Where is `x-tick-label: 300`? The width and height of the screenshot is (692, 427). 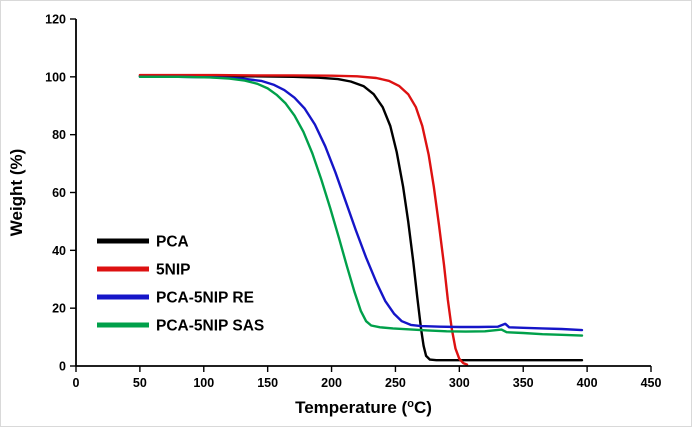 x-tick-label: 300 is located at coordinates (459, 383).